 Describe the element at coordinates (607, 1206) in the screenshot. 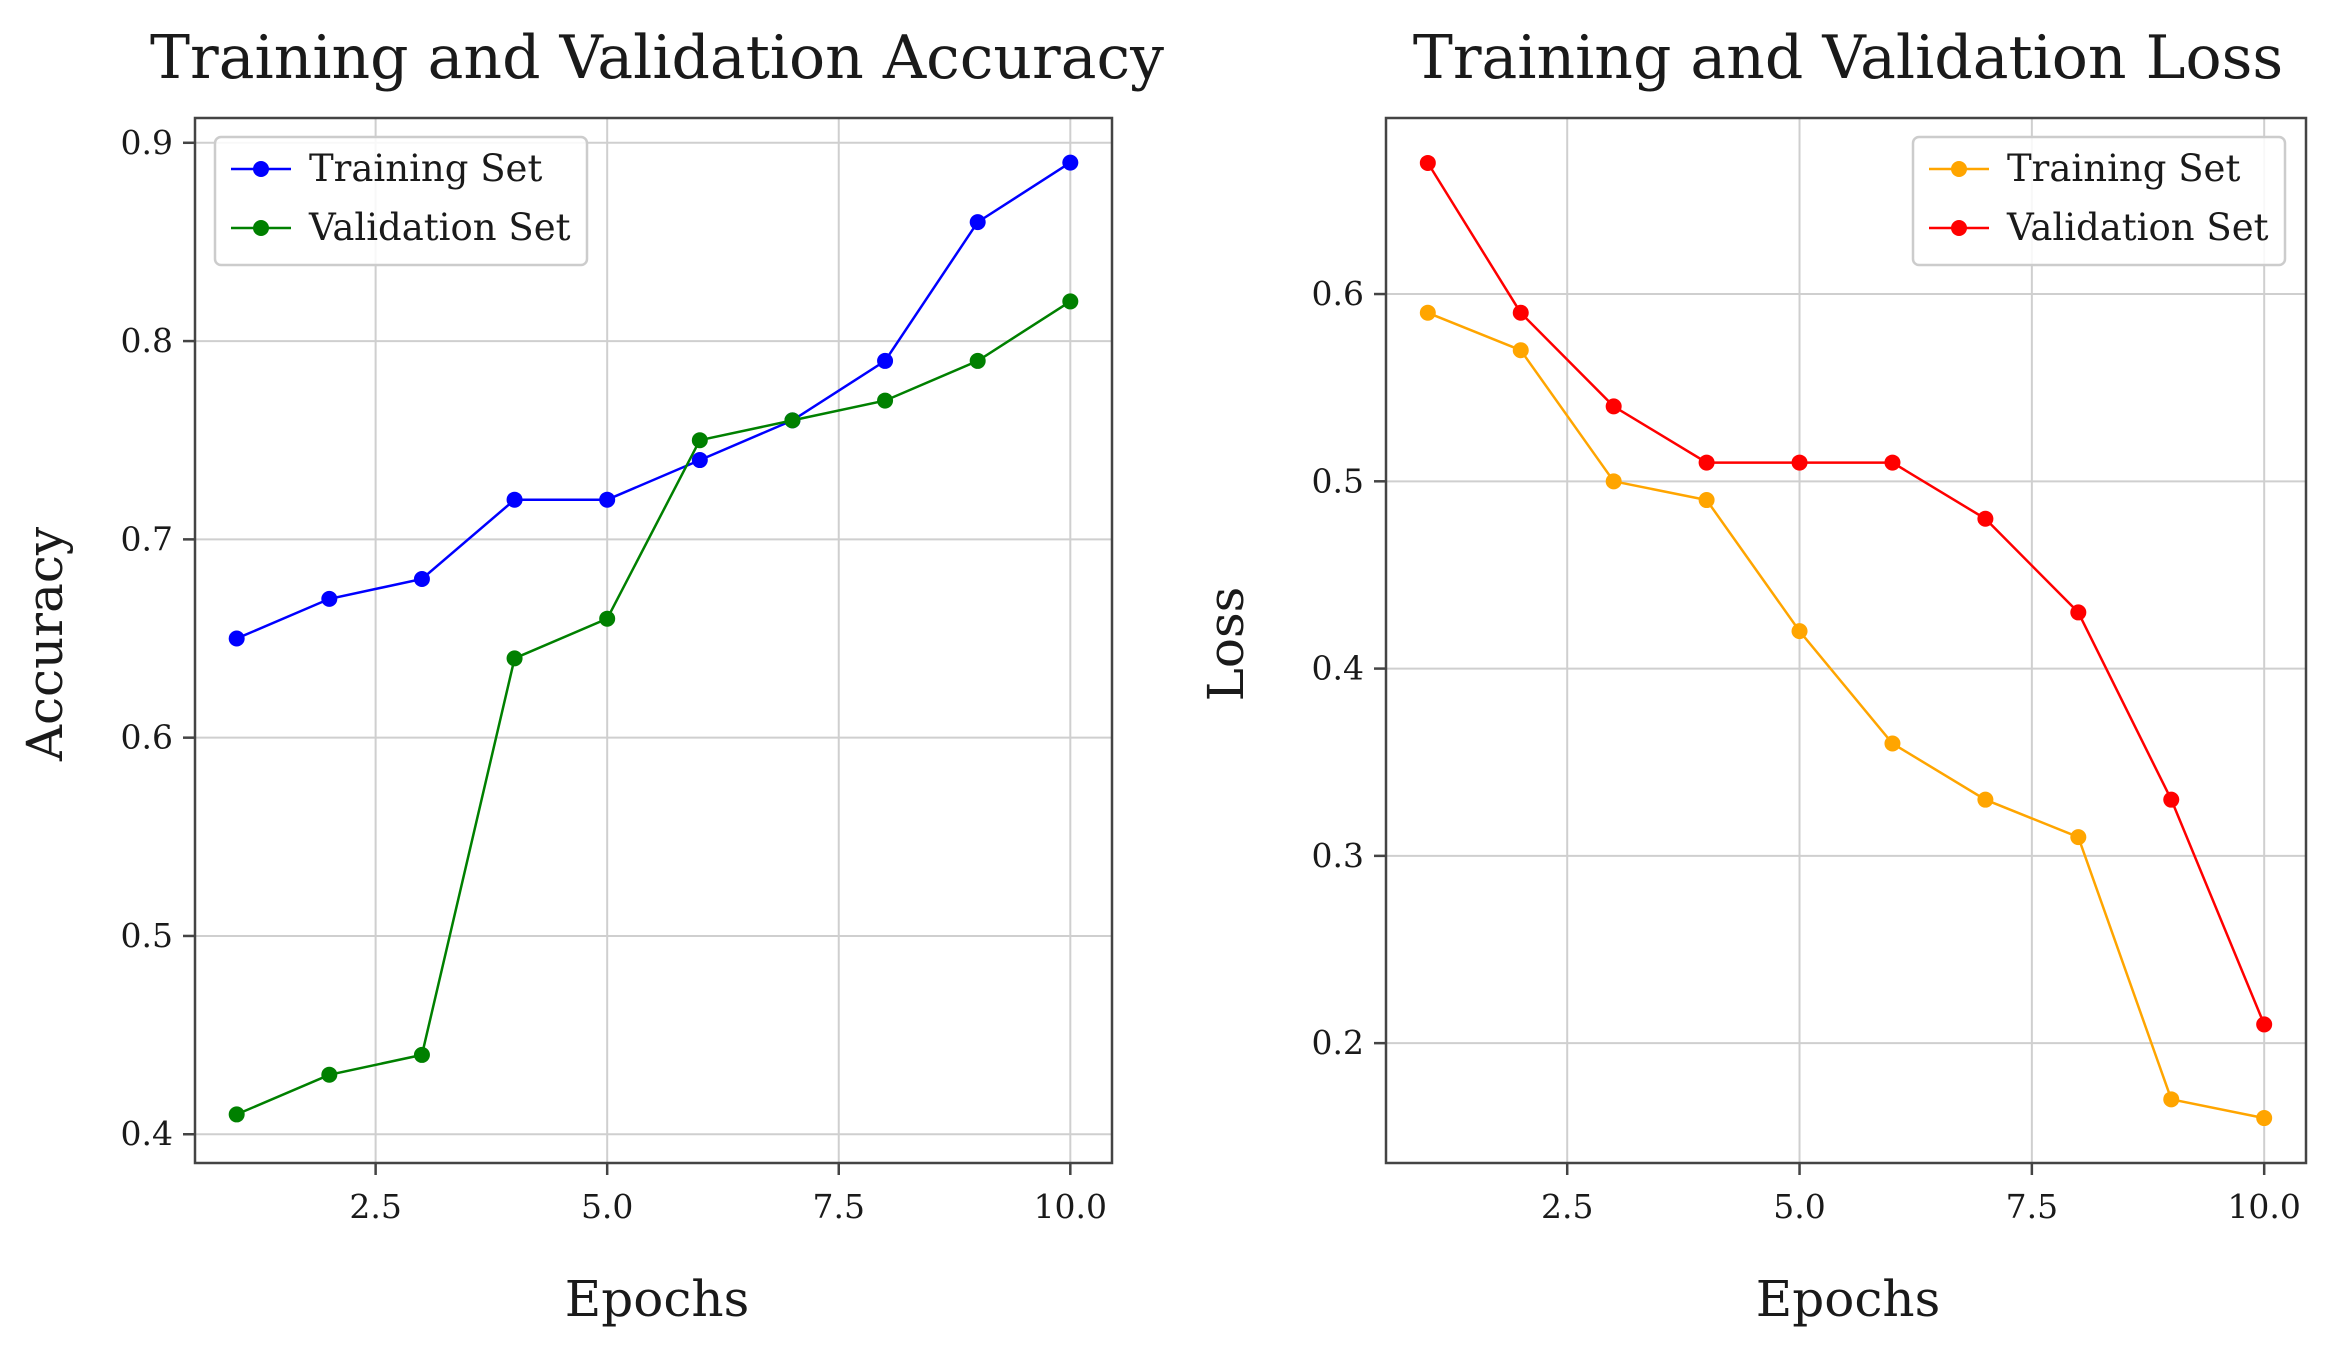

I see `accuracy-x-tick-label: 5.0` at that location.